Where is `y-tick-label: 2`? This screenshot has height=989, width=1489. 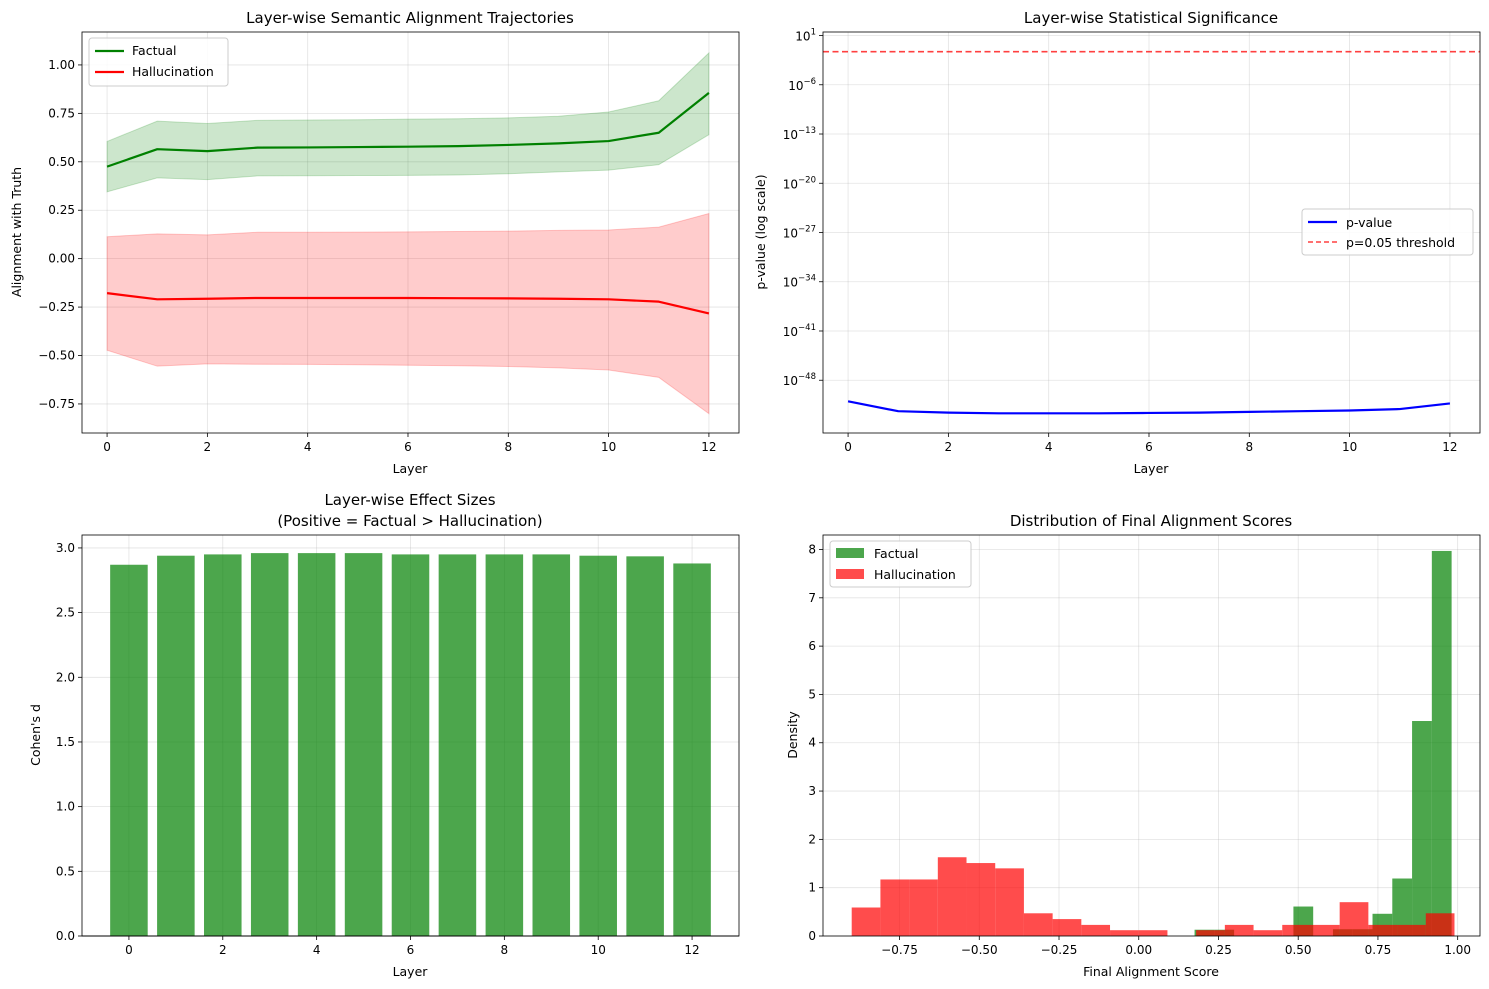 y-tick-label: 2 is located at coordinates (812, 839).